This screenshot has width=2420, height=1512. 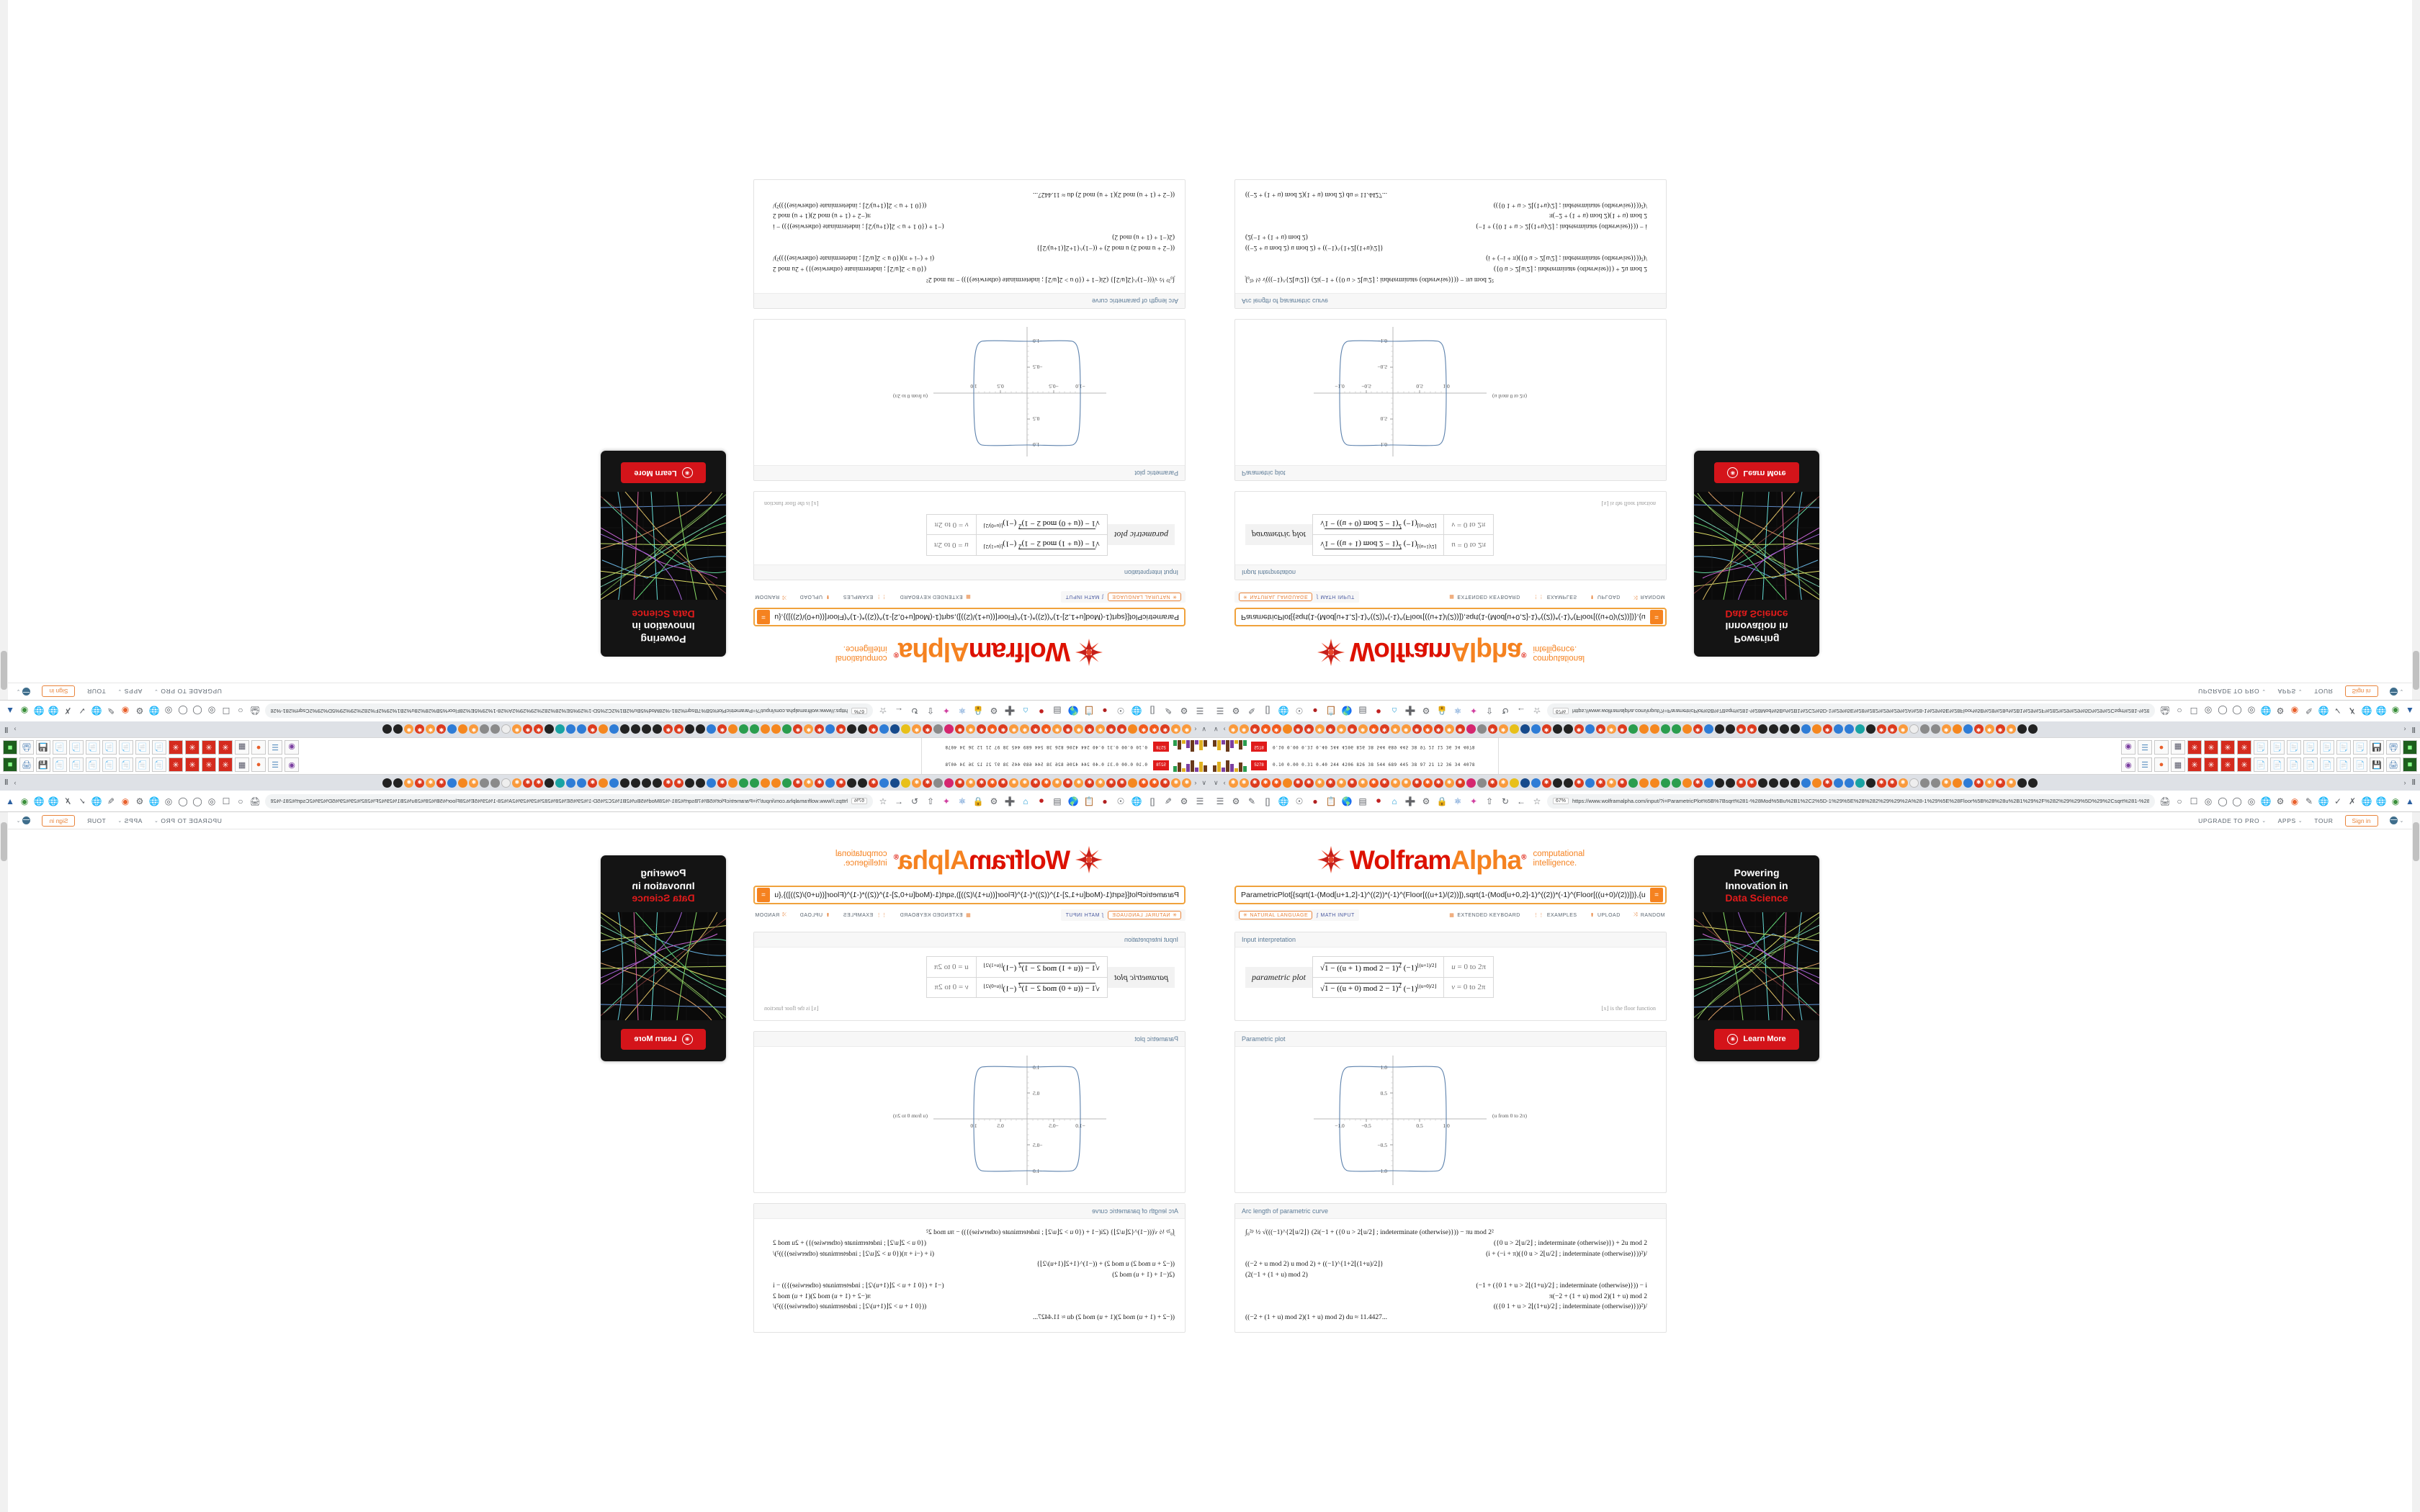 What do you see at coordinates (1010, 801) in the screenshot?
I see `add-icon: ➕` at bounding box center [1010, 801].